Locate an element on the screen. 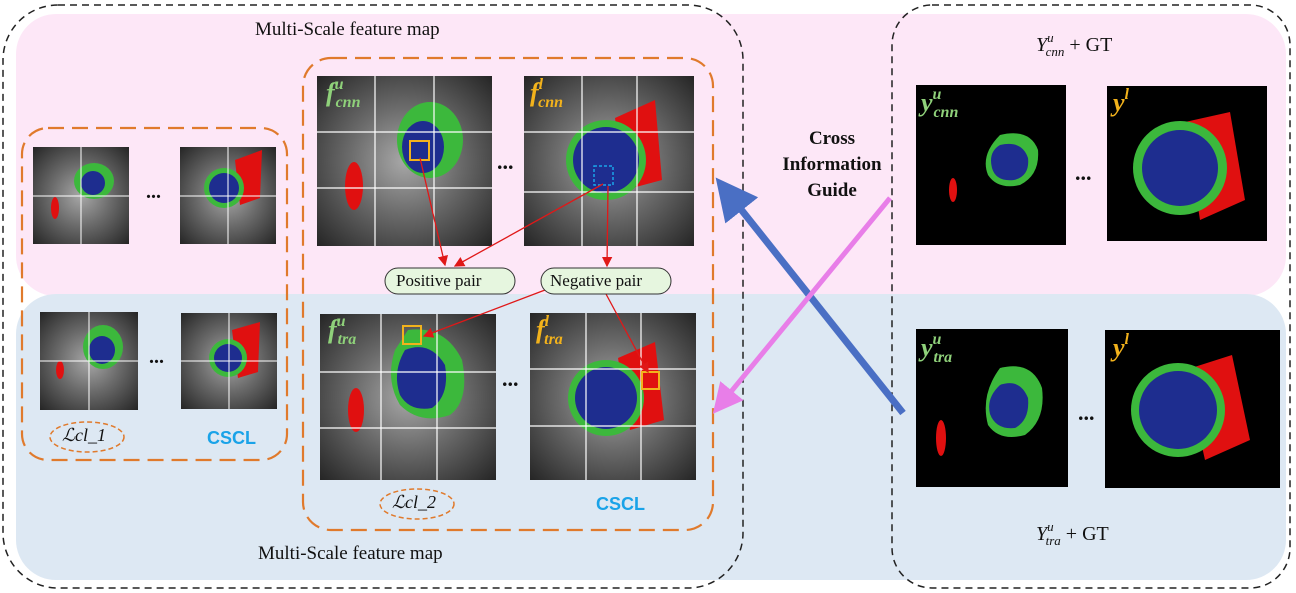 The width and height of the screenshot is (1296, 593). loss-ellipse-middle is located at coordinates (417, 504).